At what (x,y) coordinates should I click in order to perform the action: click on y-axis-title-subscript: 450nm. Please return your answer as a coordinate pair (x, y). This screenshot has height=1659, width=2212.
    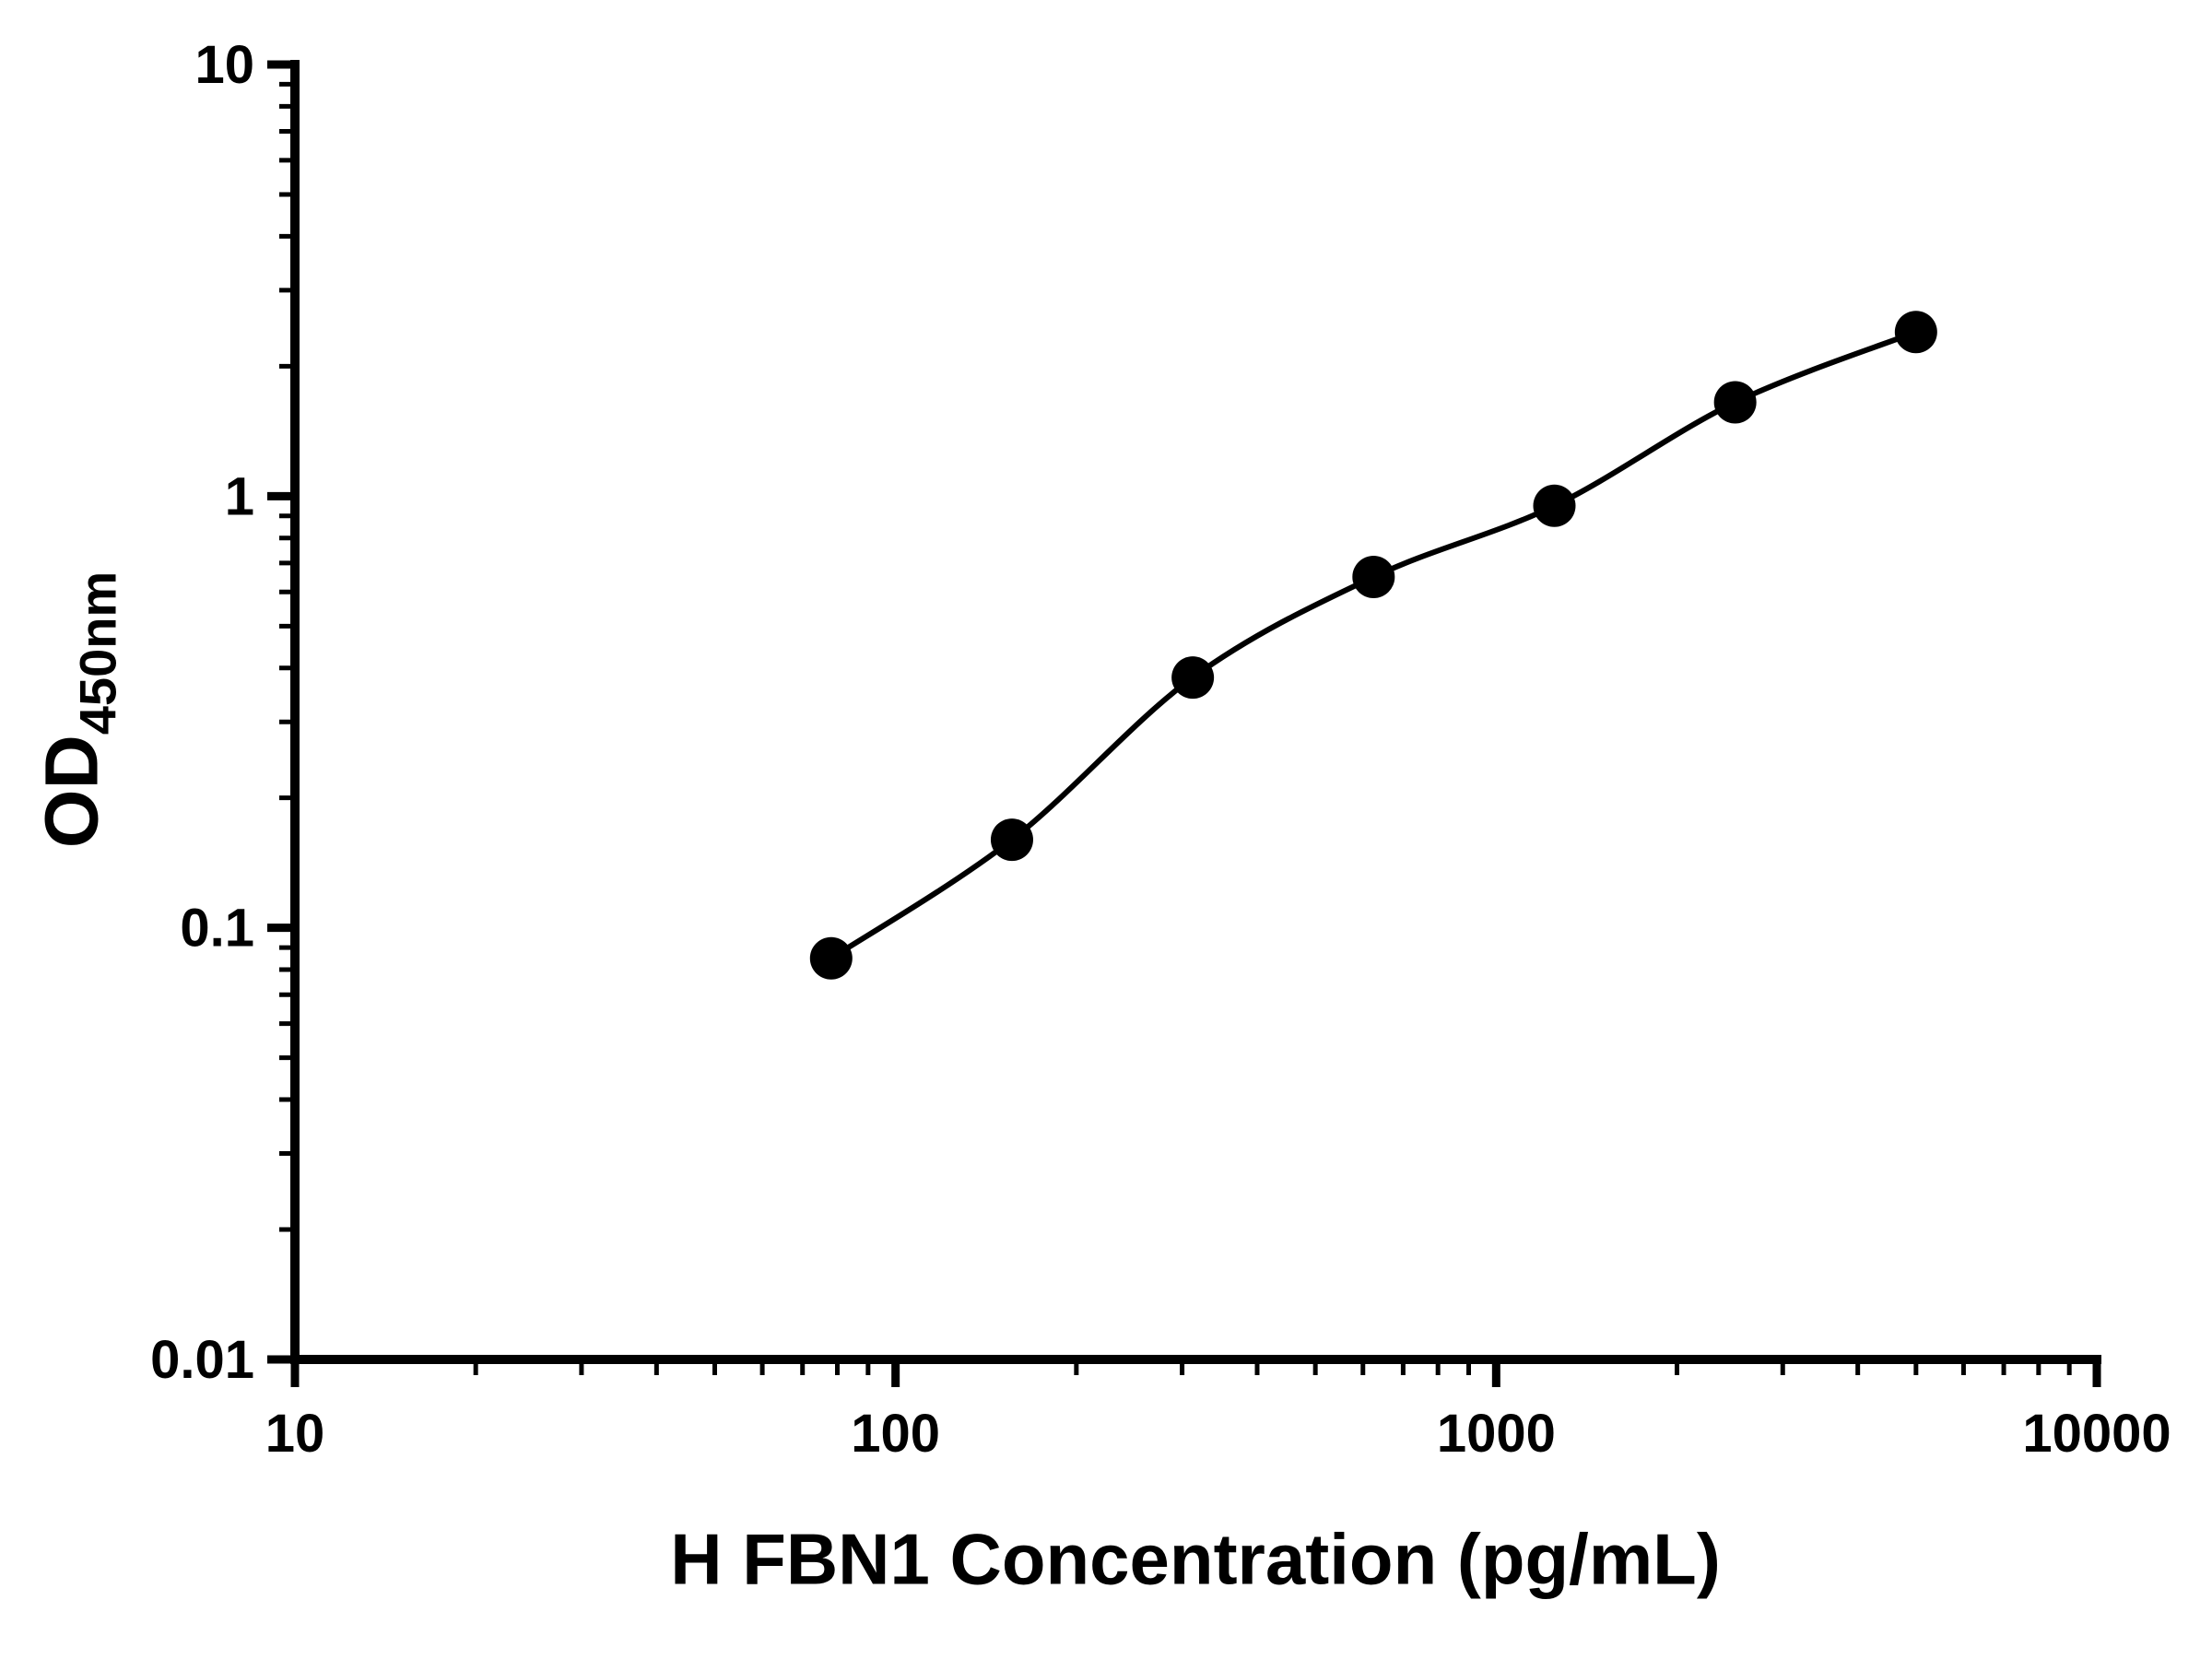
    Looking at the image, I should click on (97, 653).